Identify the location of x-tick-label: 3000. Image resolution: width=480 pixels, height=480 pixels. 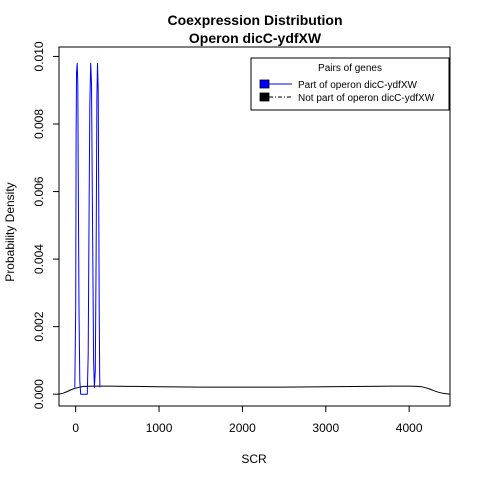
(325, 428).